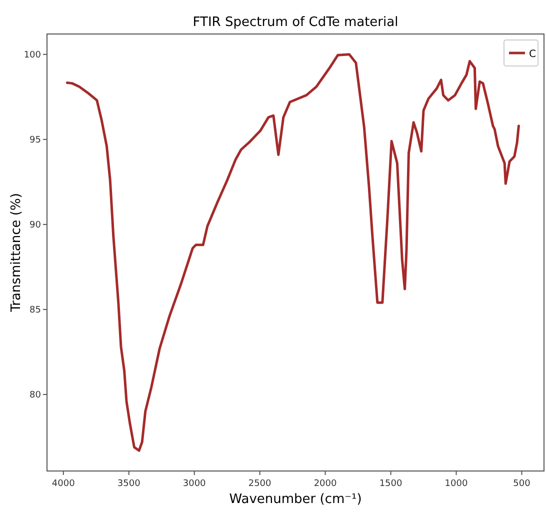 This screenshot has width=546, height=513. What do you see at coordinates (36, 225) in the screenshot?
I see `y-tick-label: 90` at bounding box center [36, 225].